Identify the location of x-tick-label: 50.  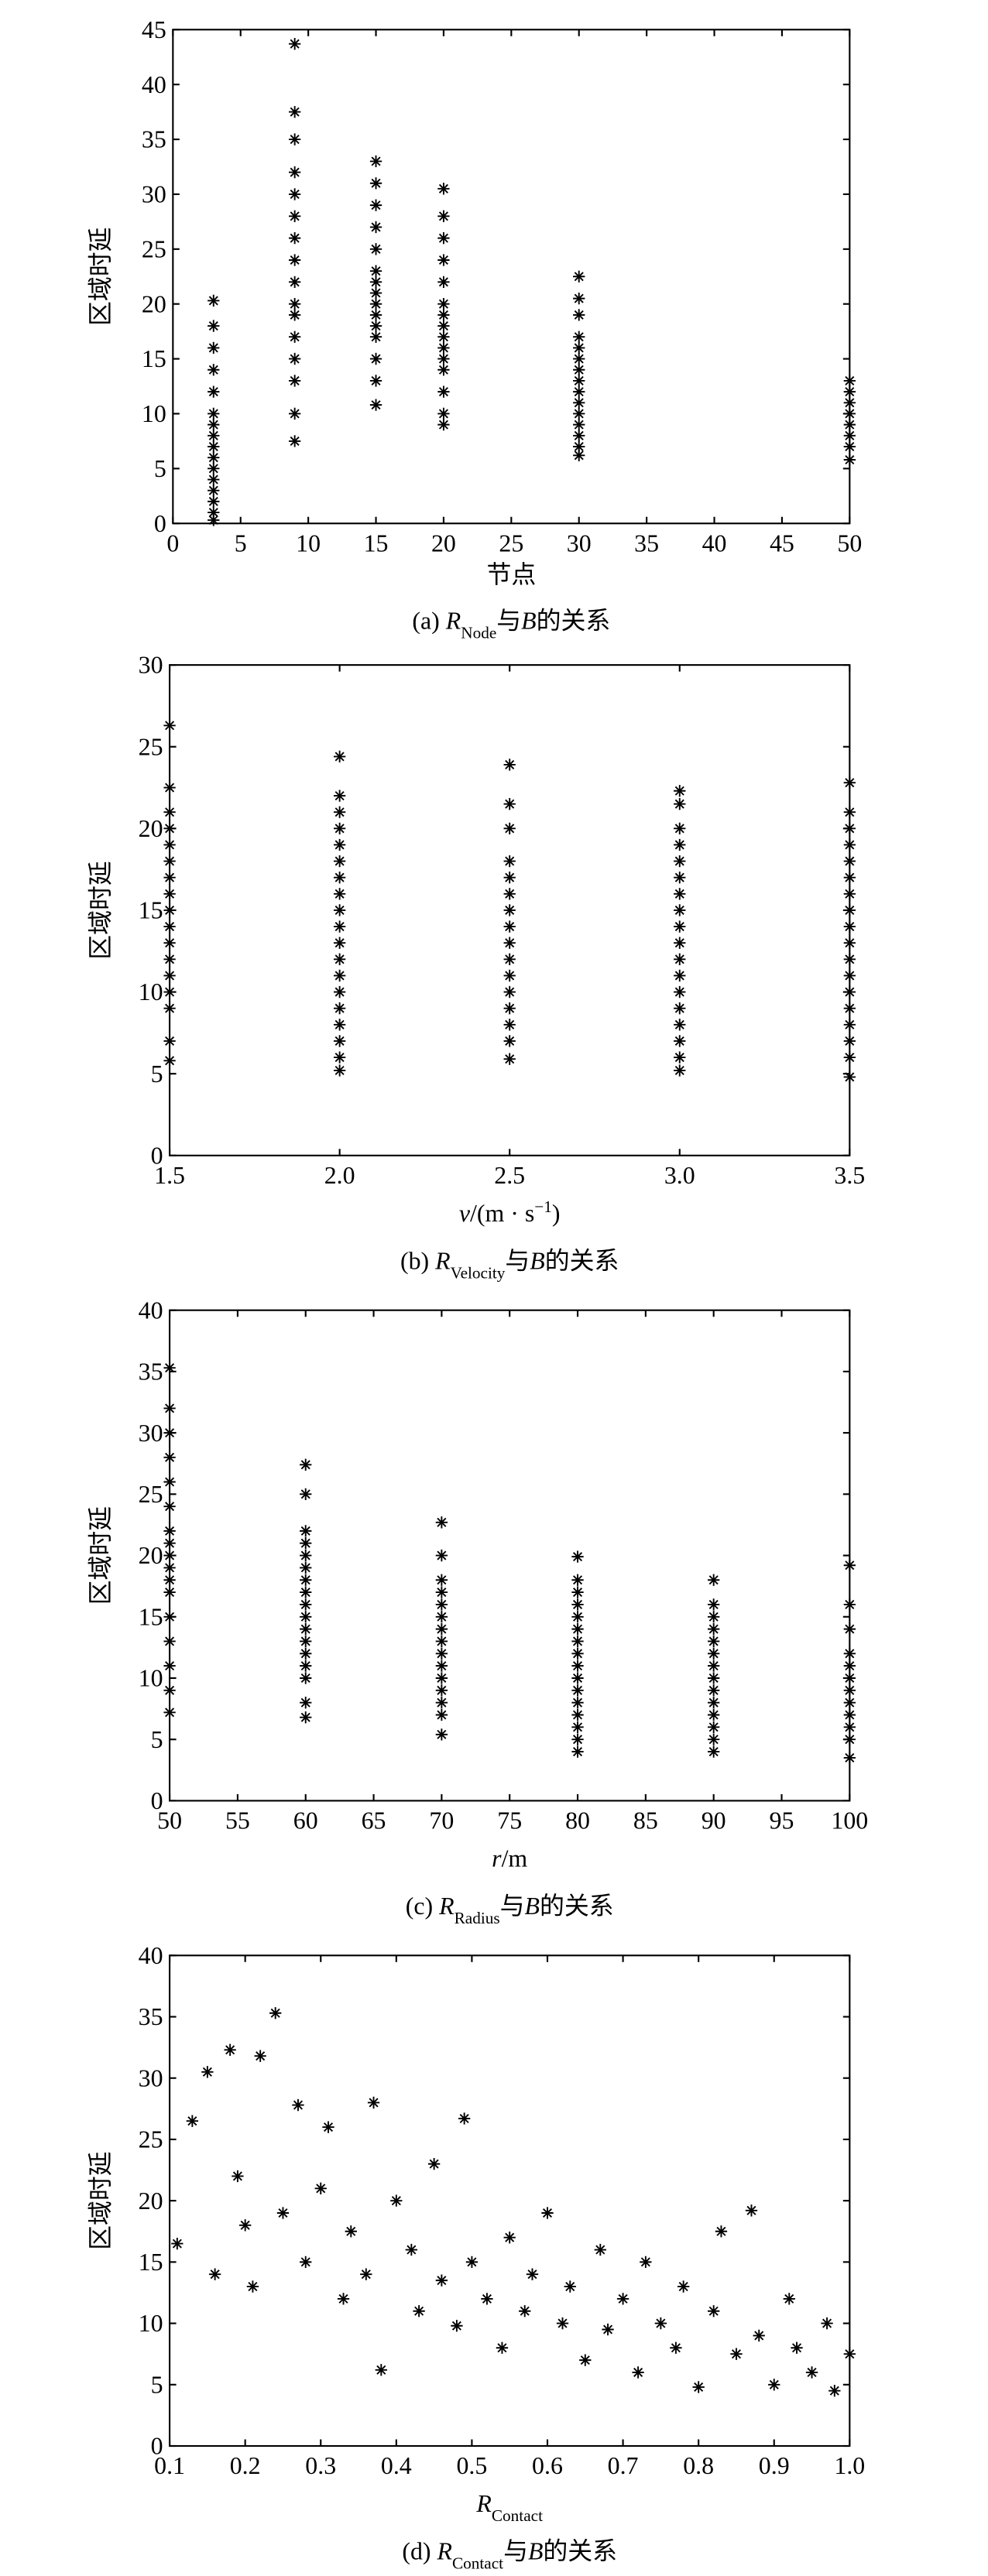
(170, 1820).